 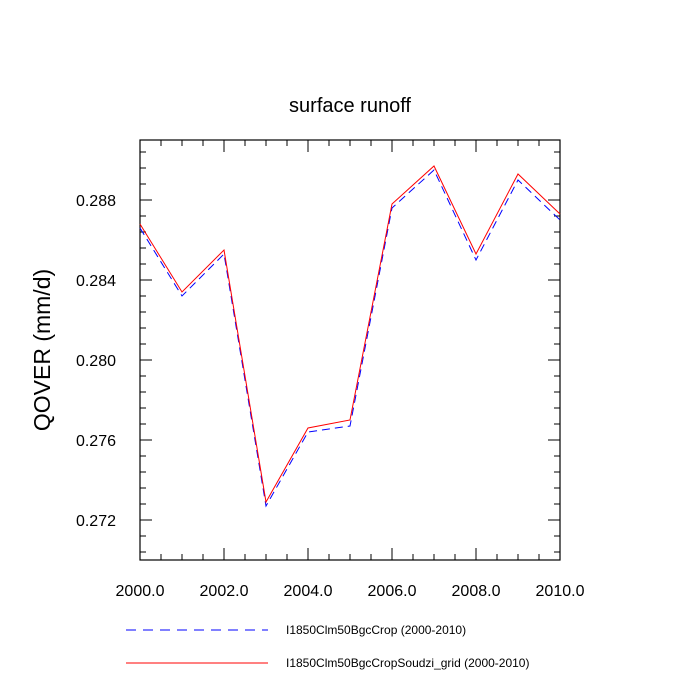 I want to click on y-tick-label: 0.284, so click(x=96, y=281).